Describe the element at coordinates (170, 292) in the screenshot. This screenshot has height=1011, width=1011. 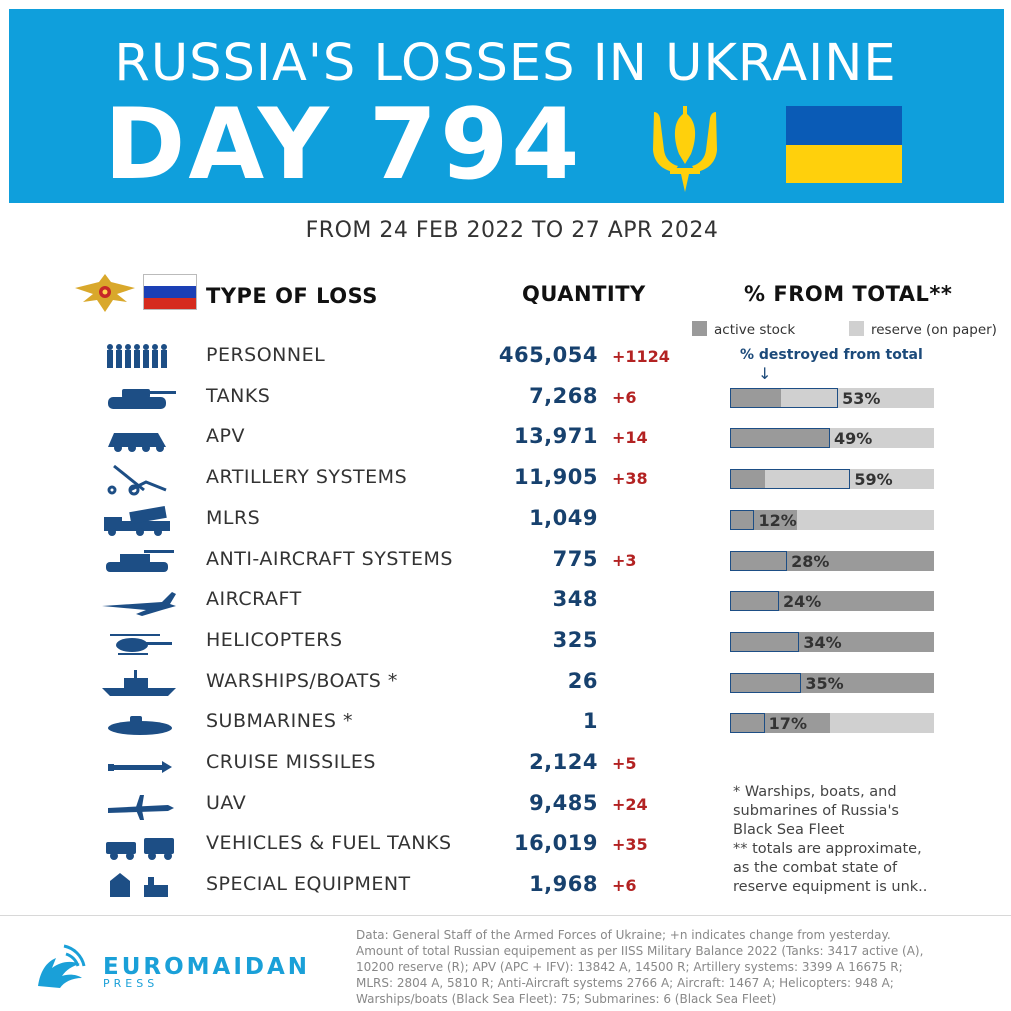
I see `russia-flag-icon` at that location.